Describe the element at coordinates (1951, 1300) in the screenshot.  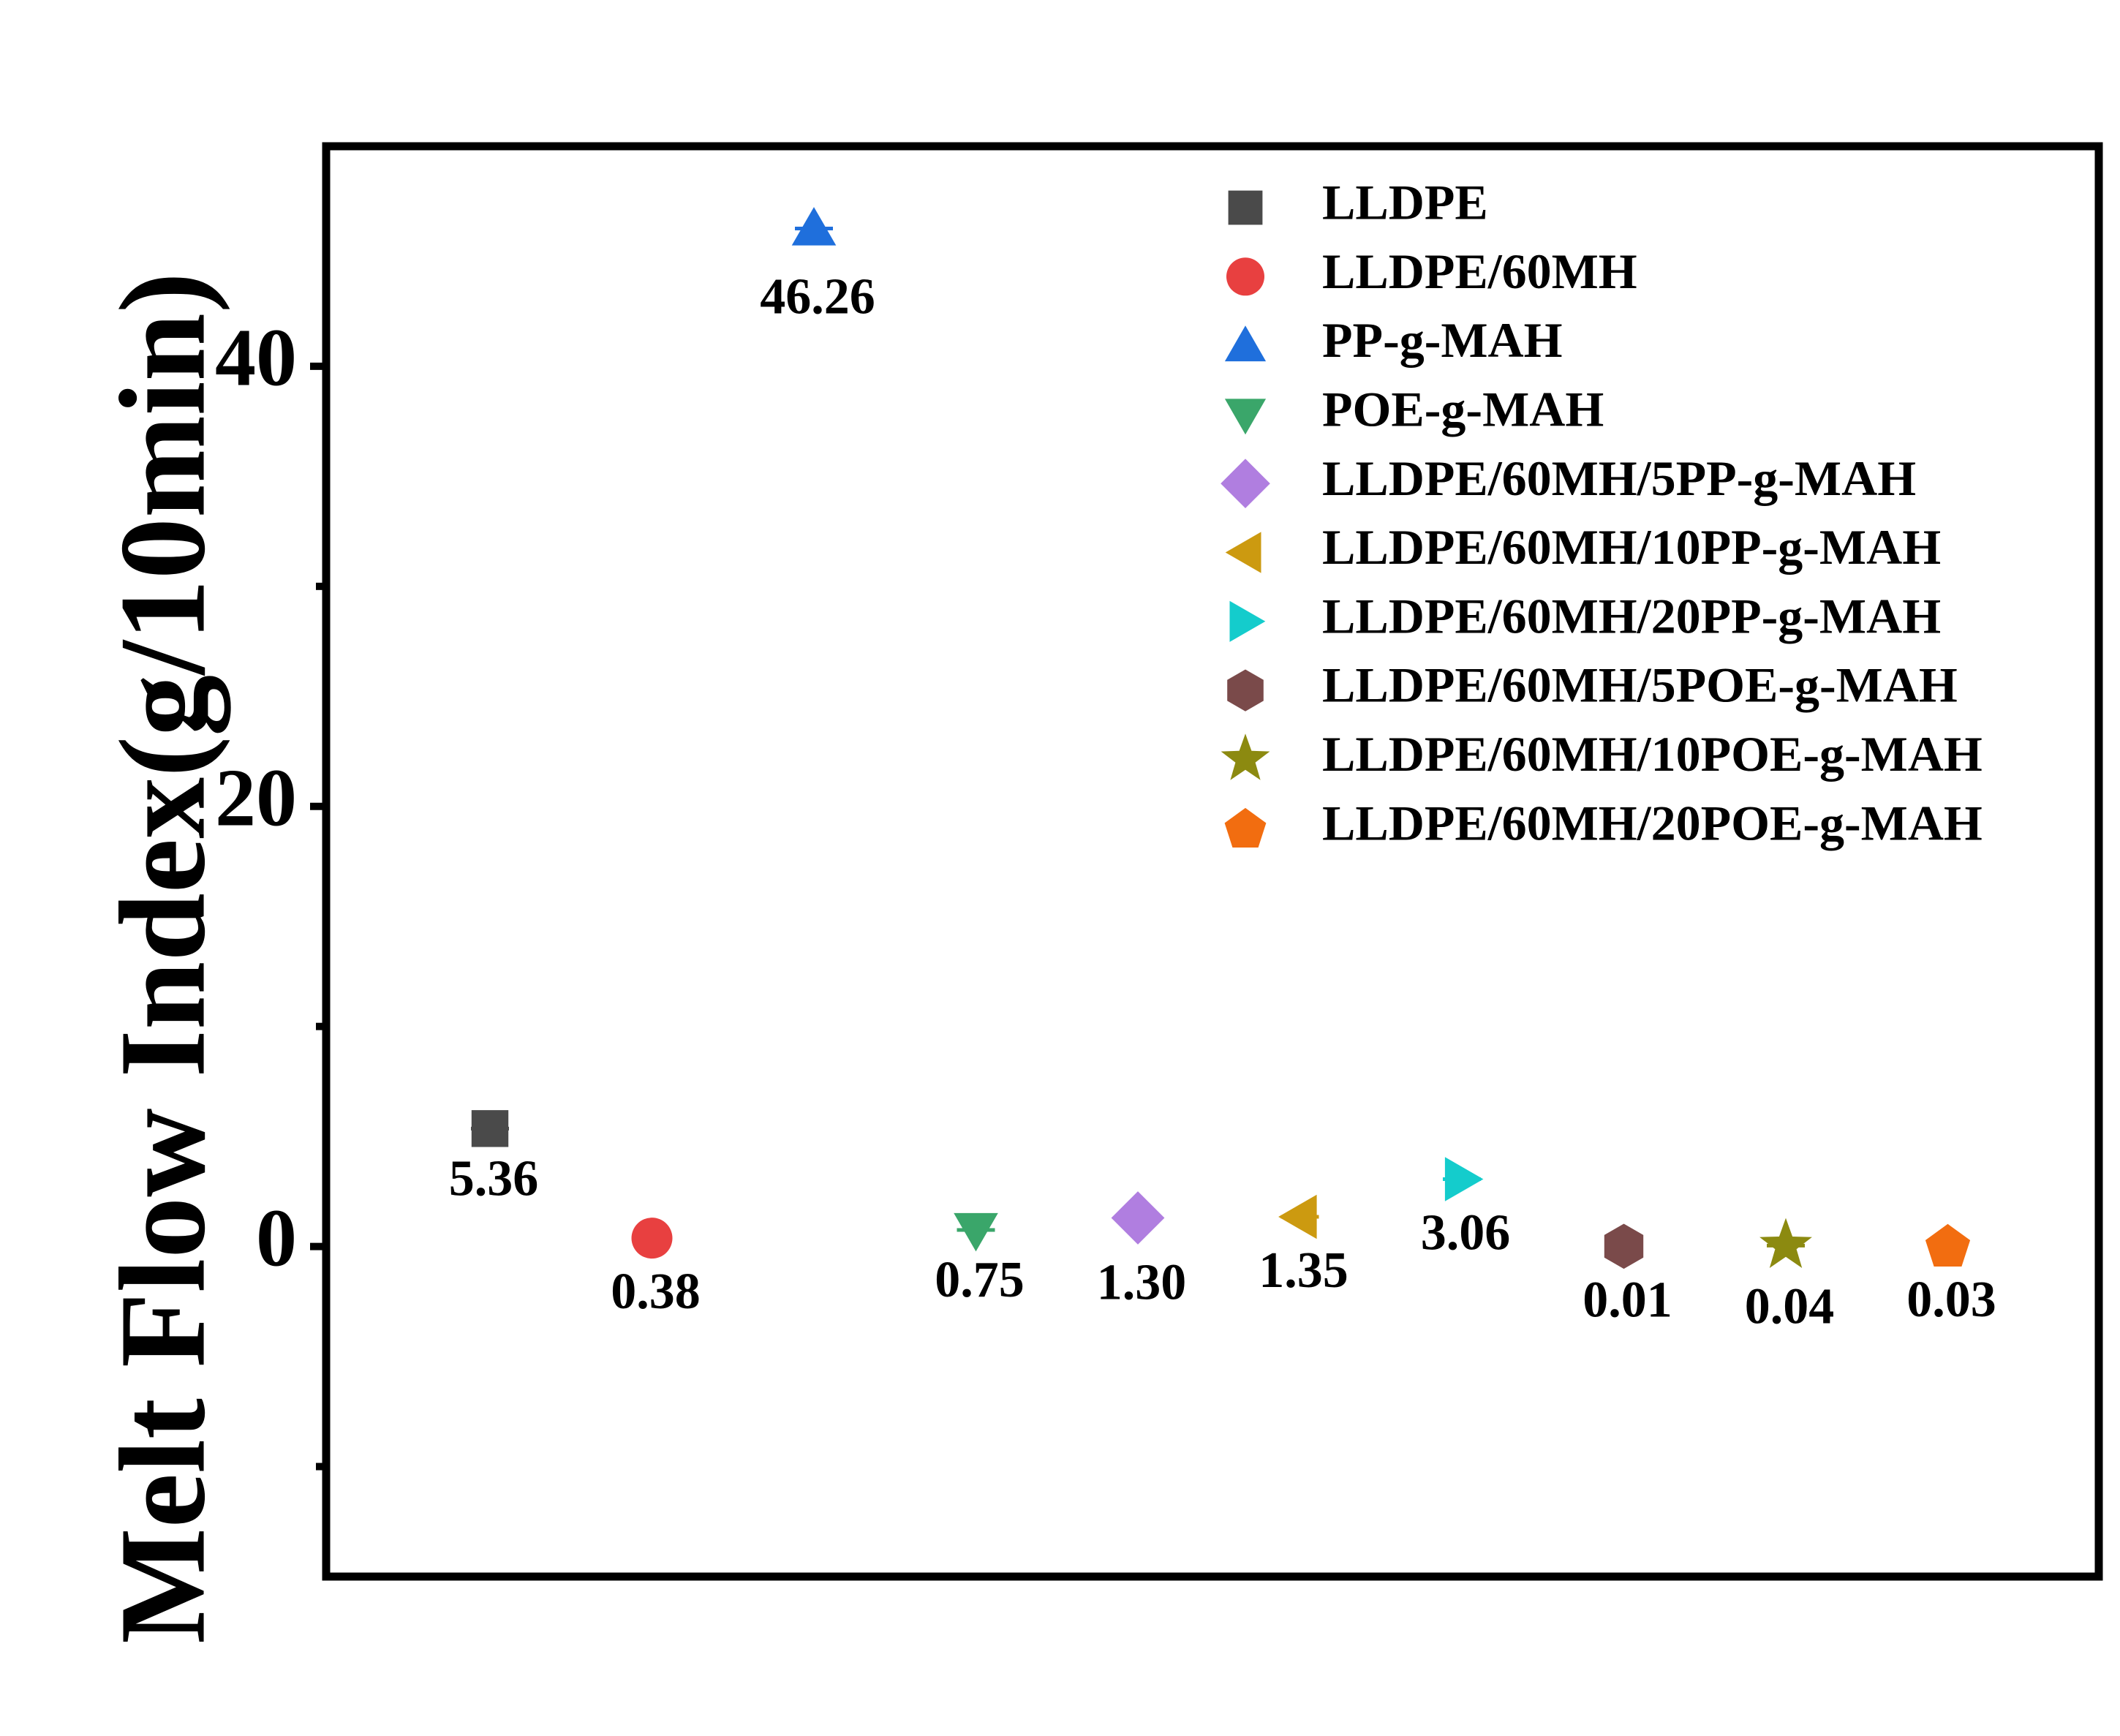
I see `data-label: 0.03` at that location.